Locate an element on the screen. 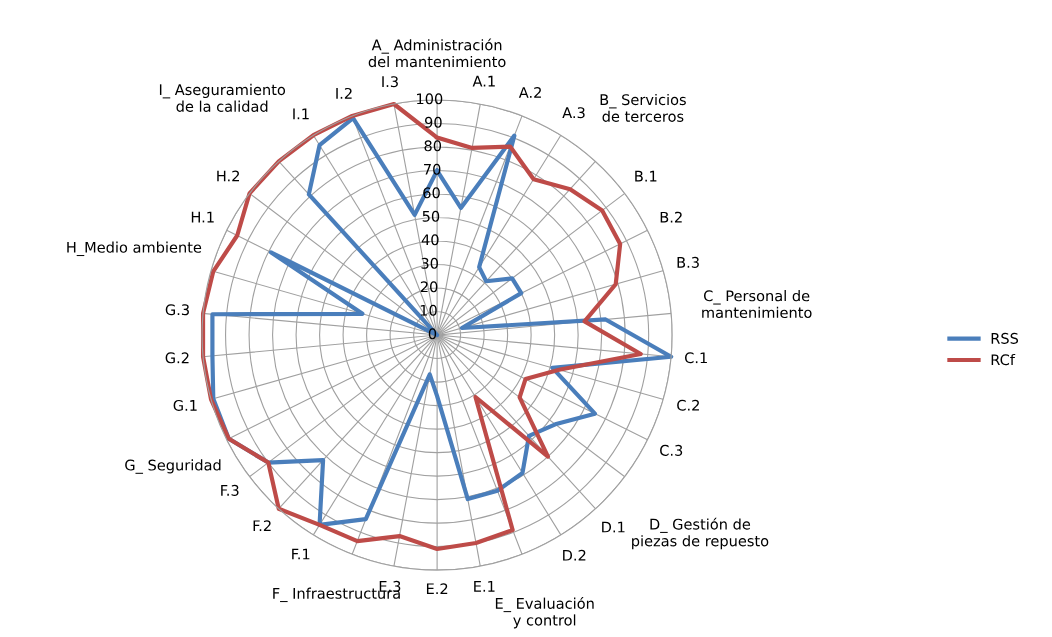 Image resolution: width=1052 pixels, height=637 pixels. spoke-label: I.1 is located at coordinates (301, 114).